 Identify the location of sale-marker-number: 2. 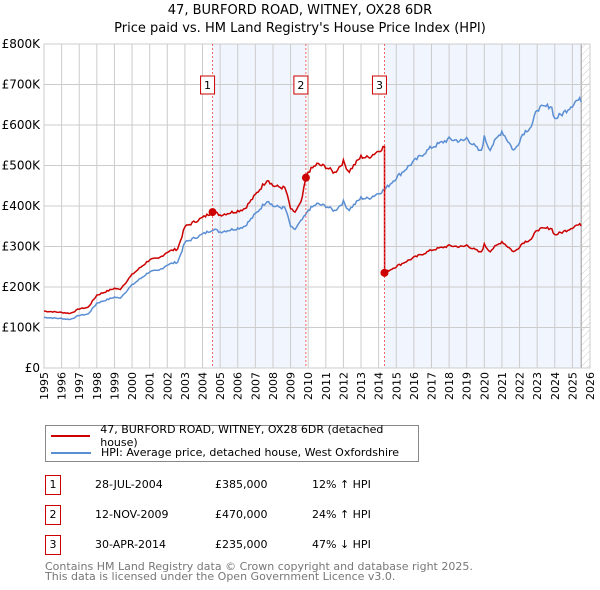
(53, 515).